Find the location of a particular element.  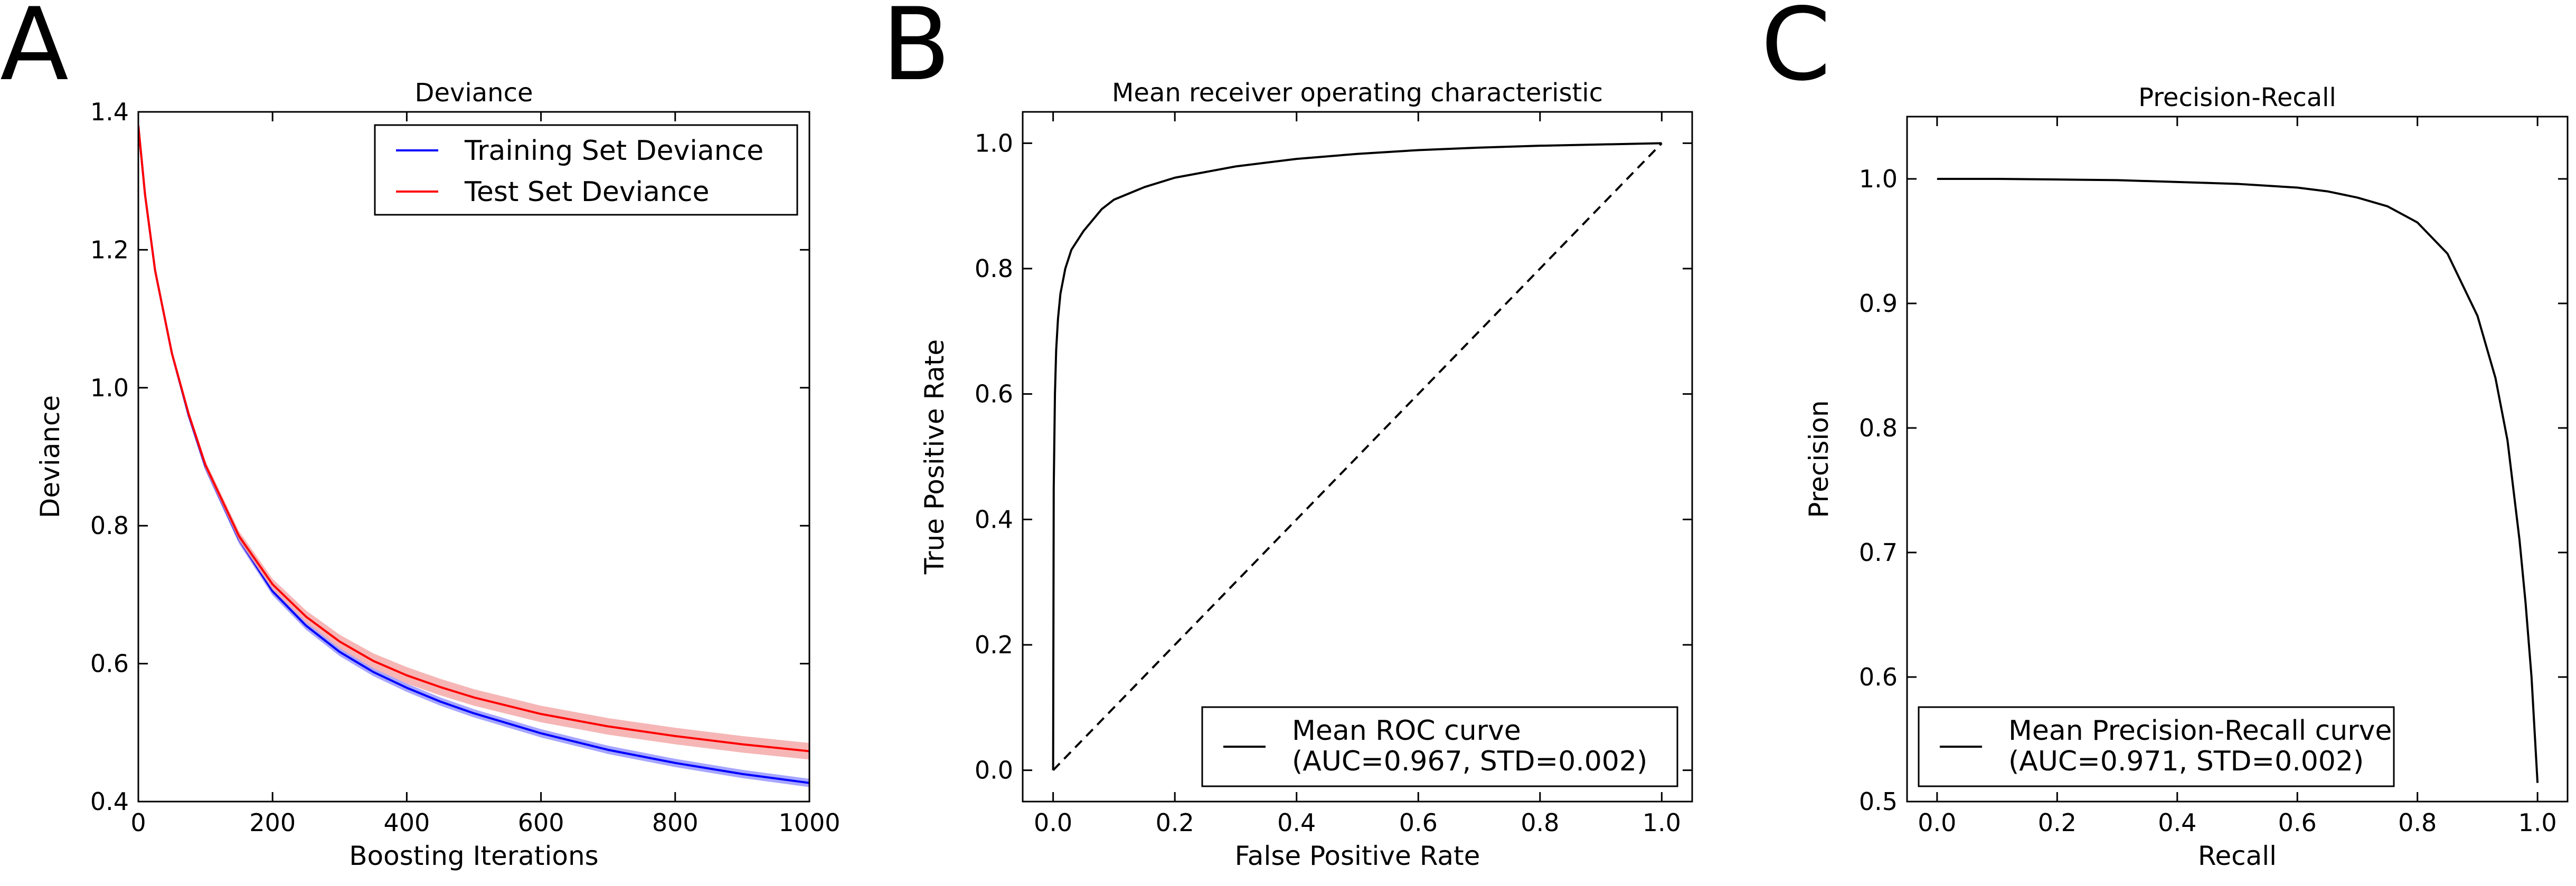

legend-label: Mean Precision-Recall curve is located at coordinates (2200, 731).